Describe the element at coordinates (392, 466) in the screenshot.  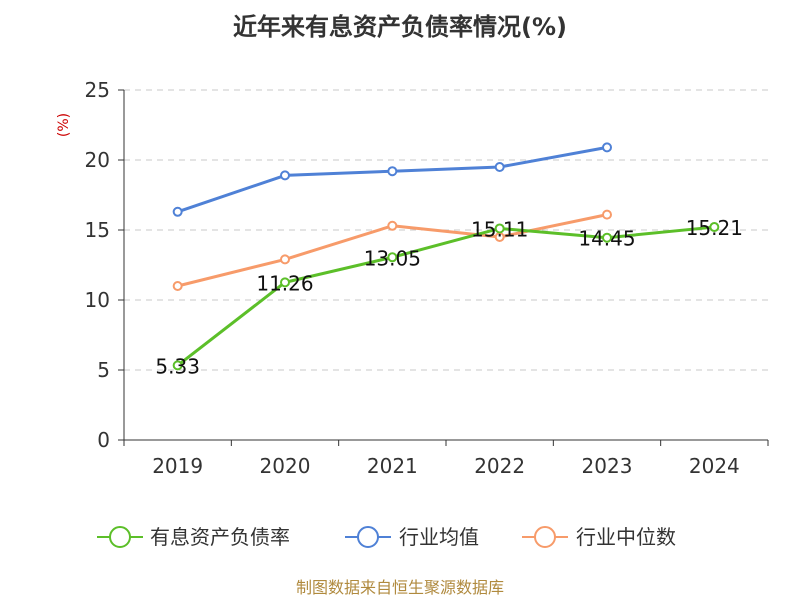
I see `x-tick-label: 2021` at that location.